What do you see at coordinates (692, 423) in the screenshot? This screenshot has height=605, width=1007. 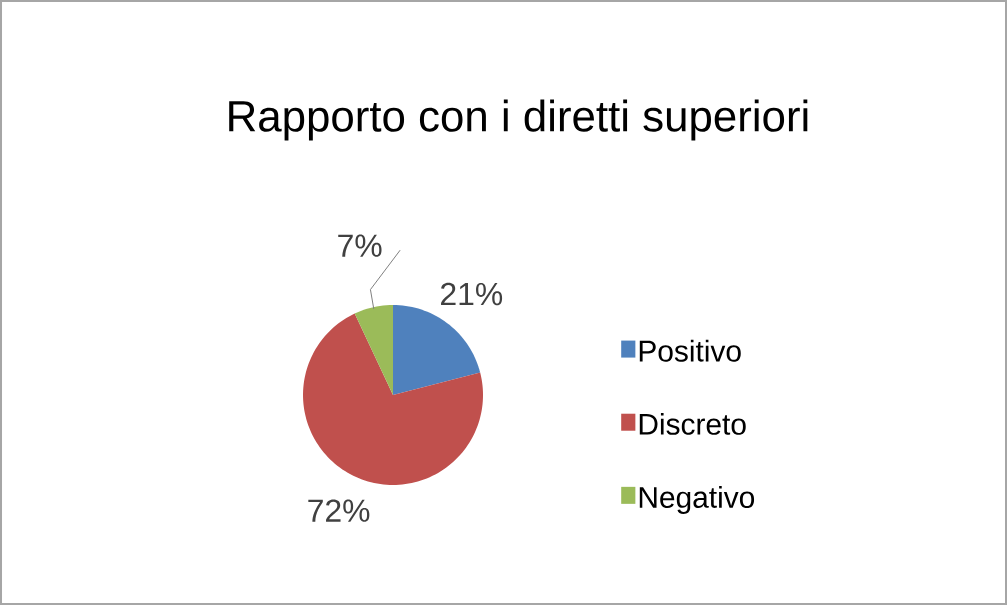 I see `legend-label: Discreto` at bounding box center [692, 423].